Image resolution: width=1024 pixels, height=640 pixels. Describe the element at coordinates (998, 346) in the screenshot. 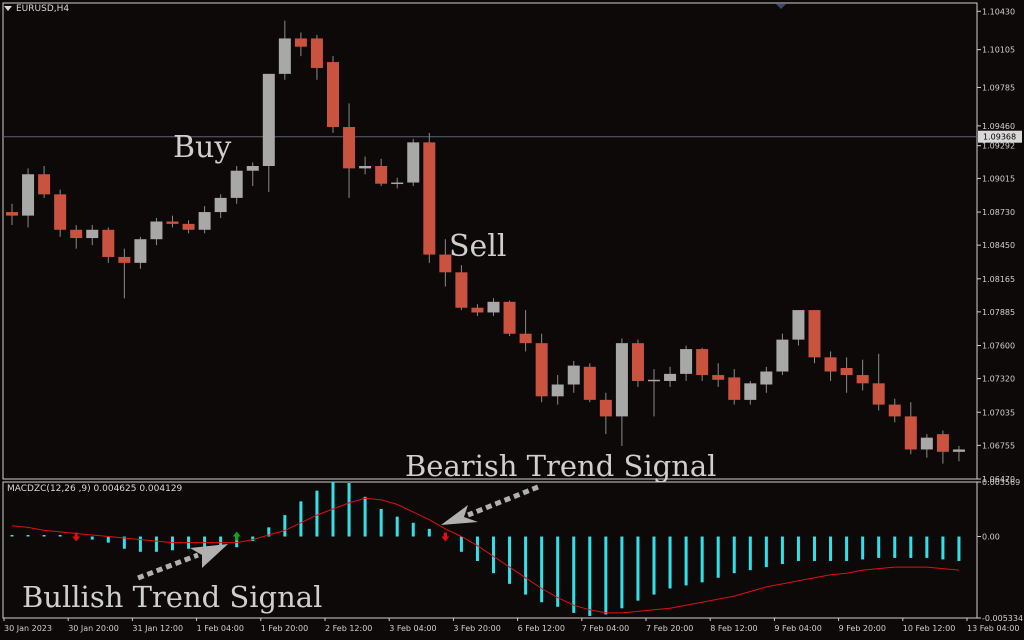

I see `price-tick-label: 1.07600` at that location.